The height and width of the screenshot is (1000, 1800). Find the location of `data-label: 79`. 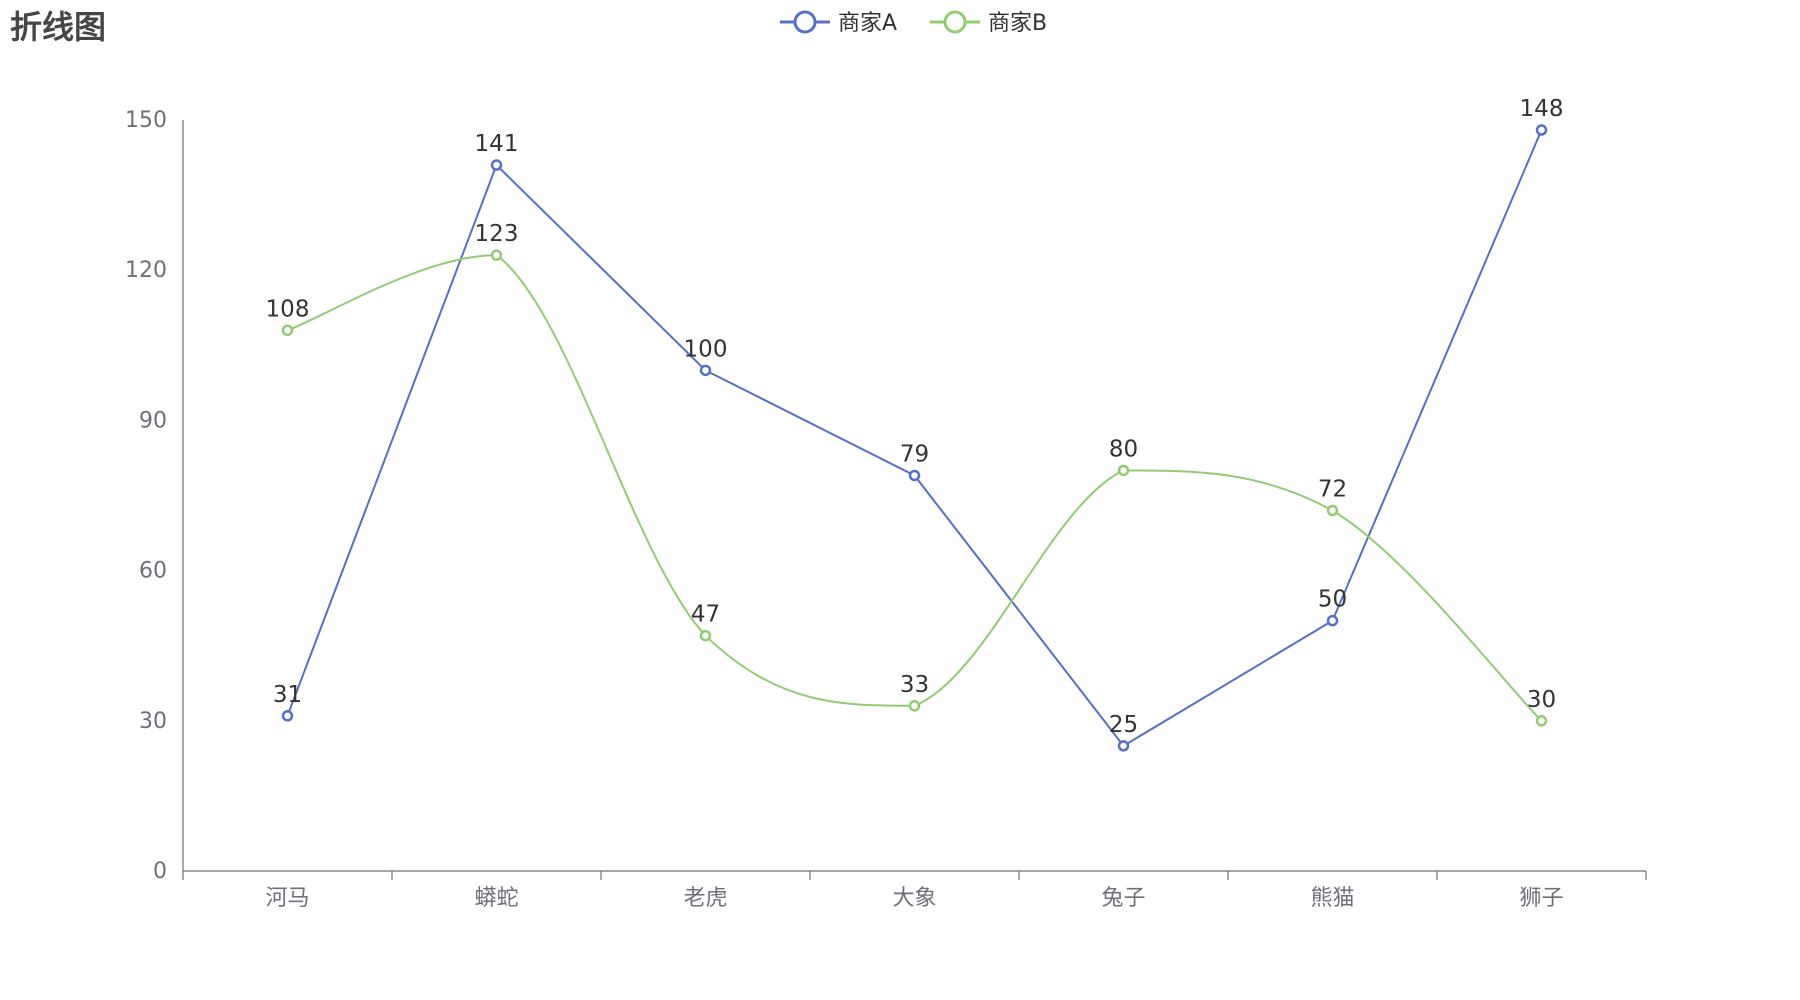

data-label: 79 is located at coordinates (914, 454).